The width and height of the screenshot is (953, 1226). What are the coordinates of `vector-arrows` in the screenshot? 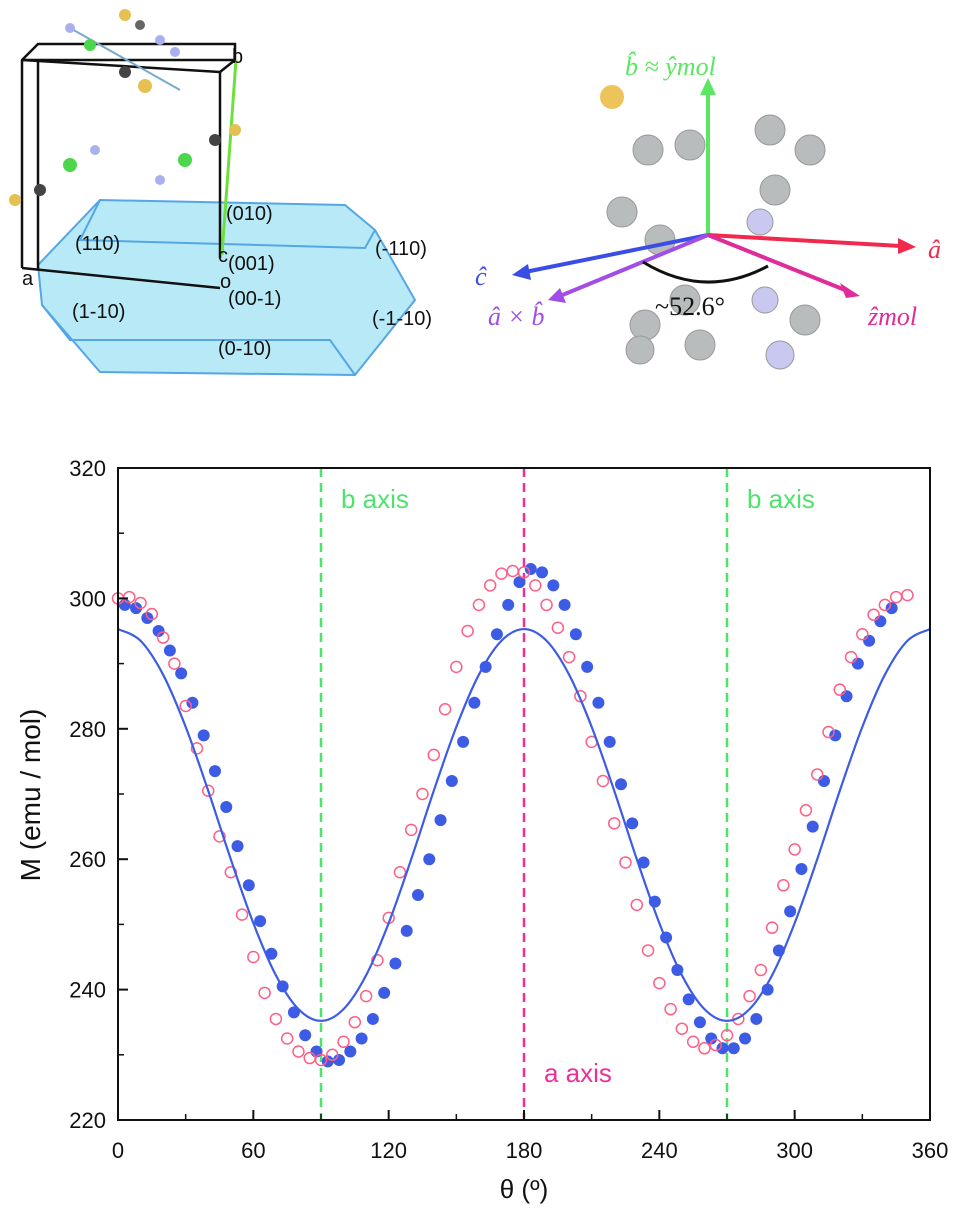 It's located at (714, 190).